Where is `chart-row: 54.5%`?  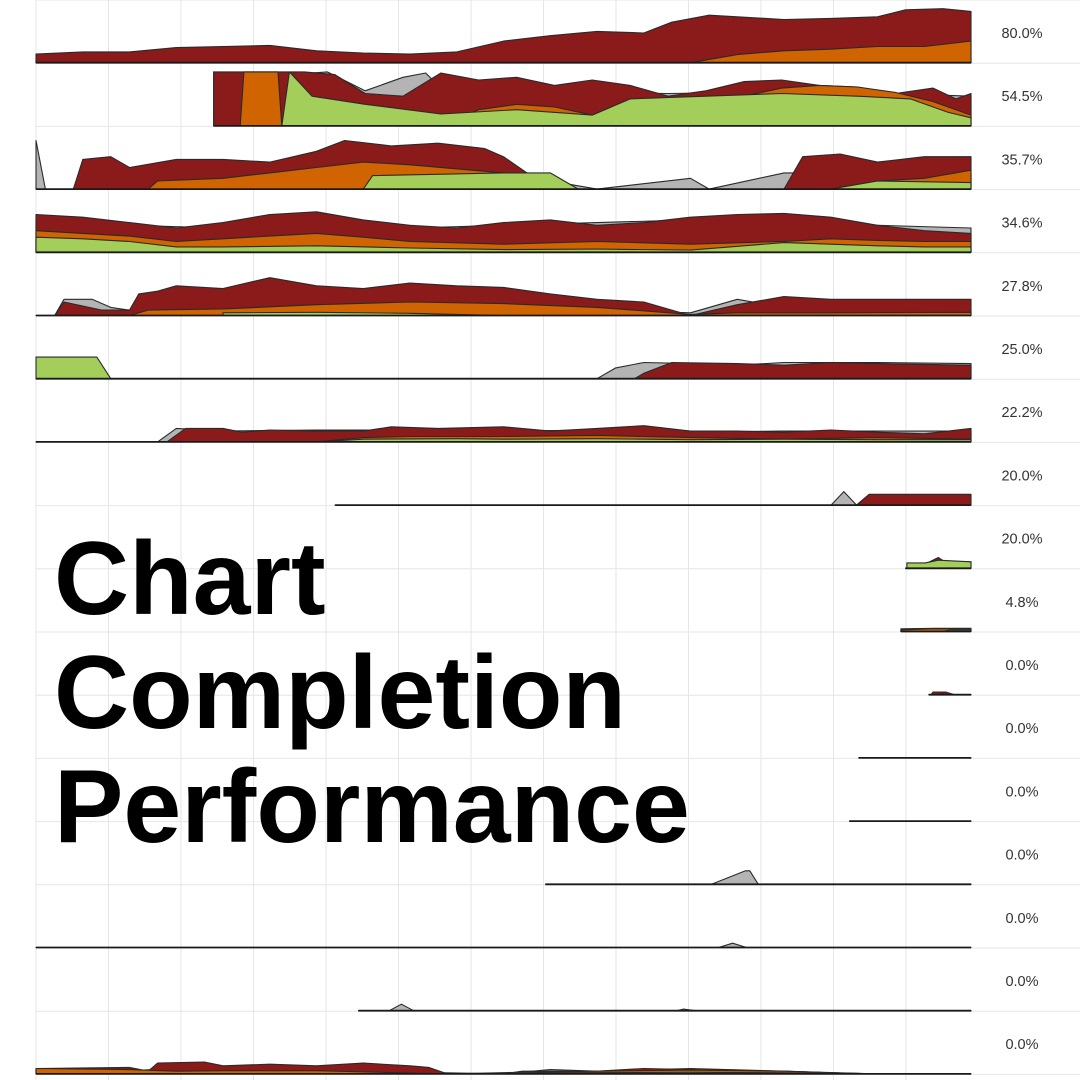
chart-row: 54.5% is located at coordinates (628, 99).